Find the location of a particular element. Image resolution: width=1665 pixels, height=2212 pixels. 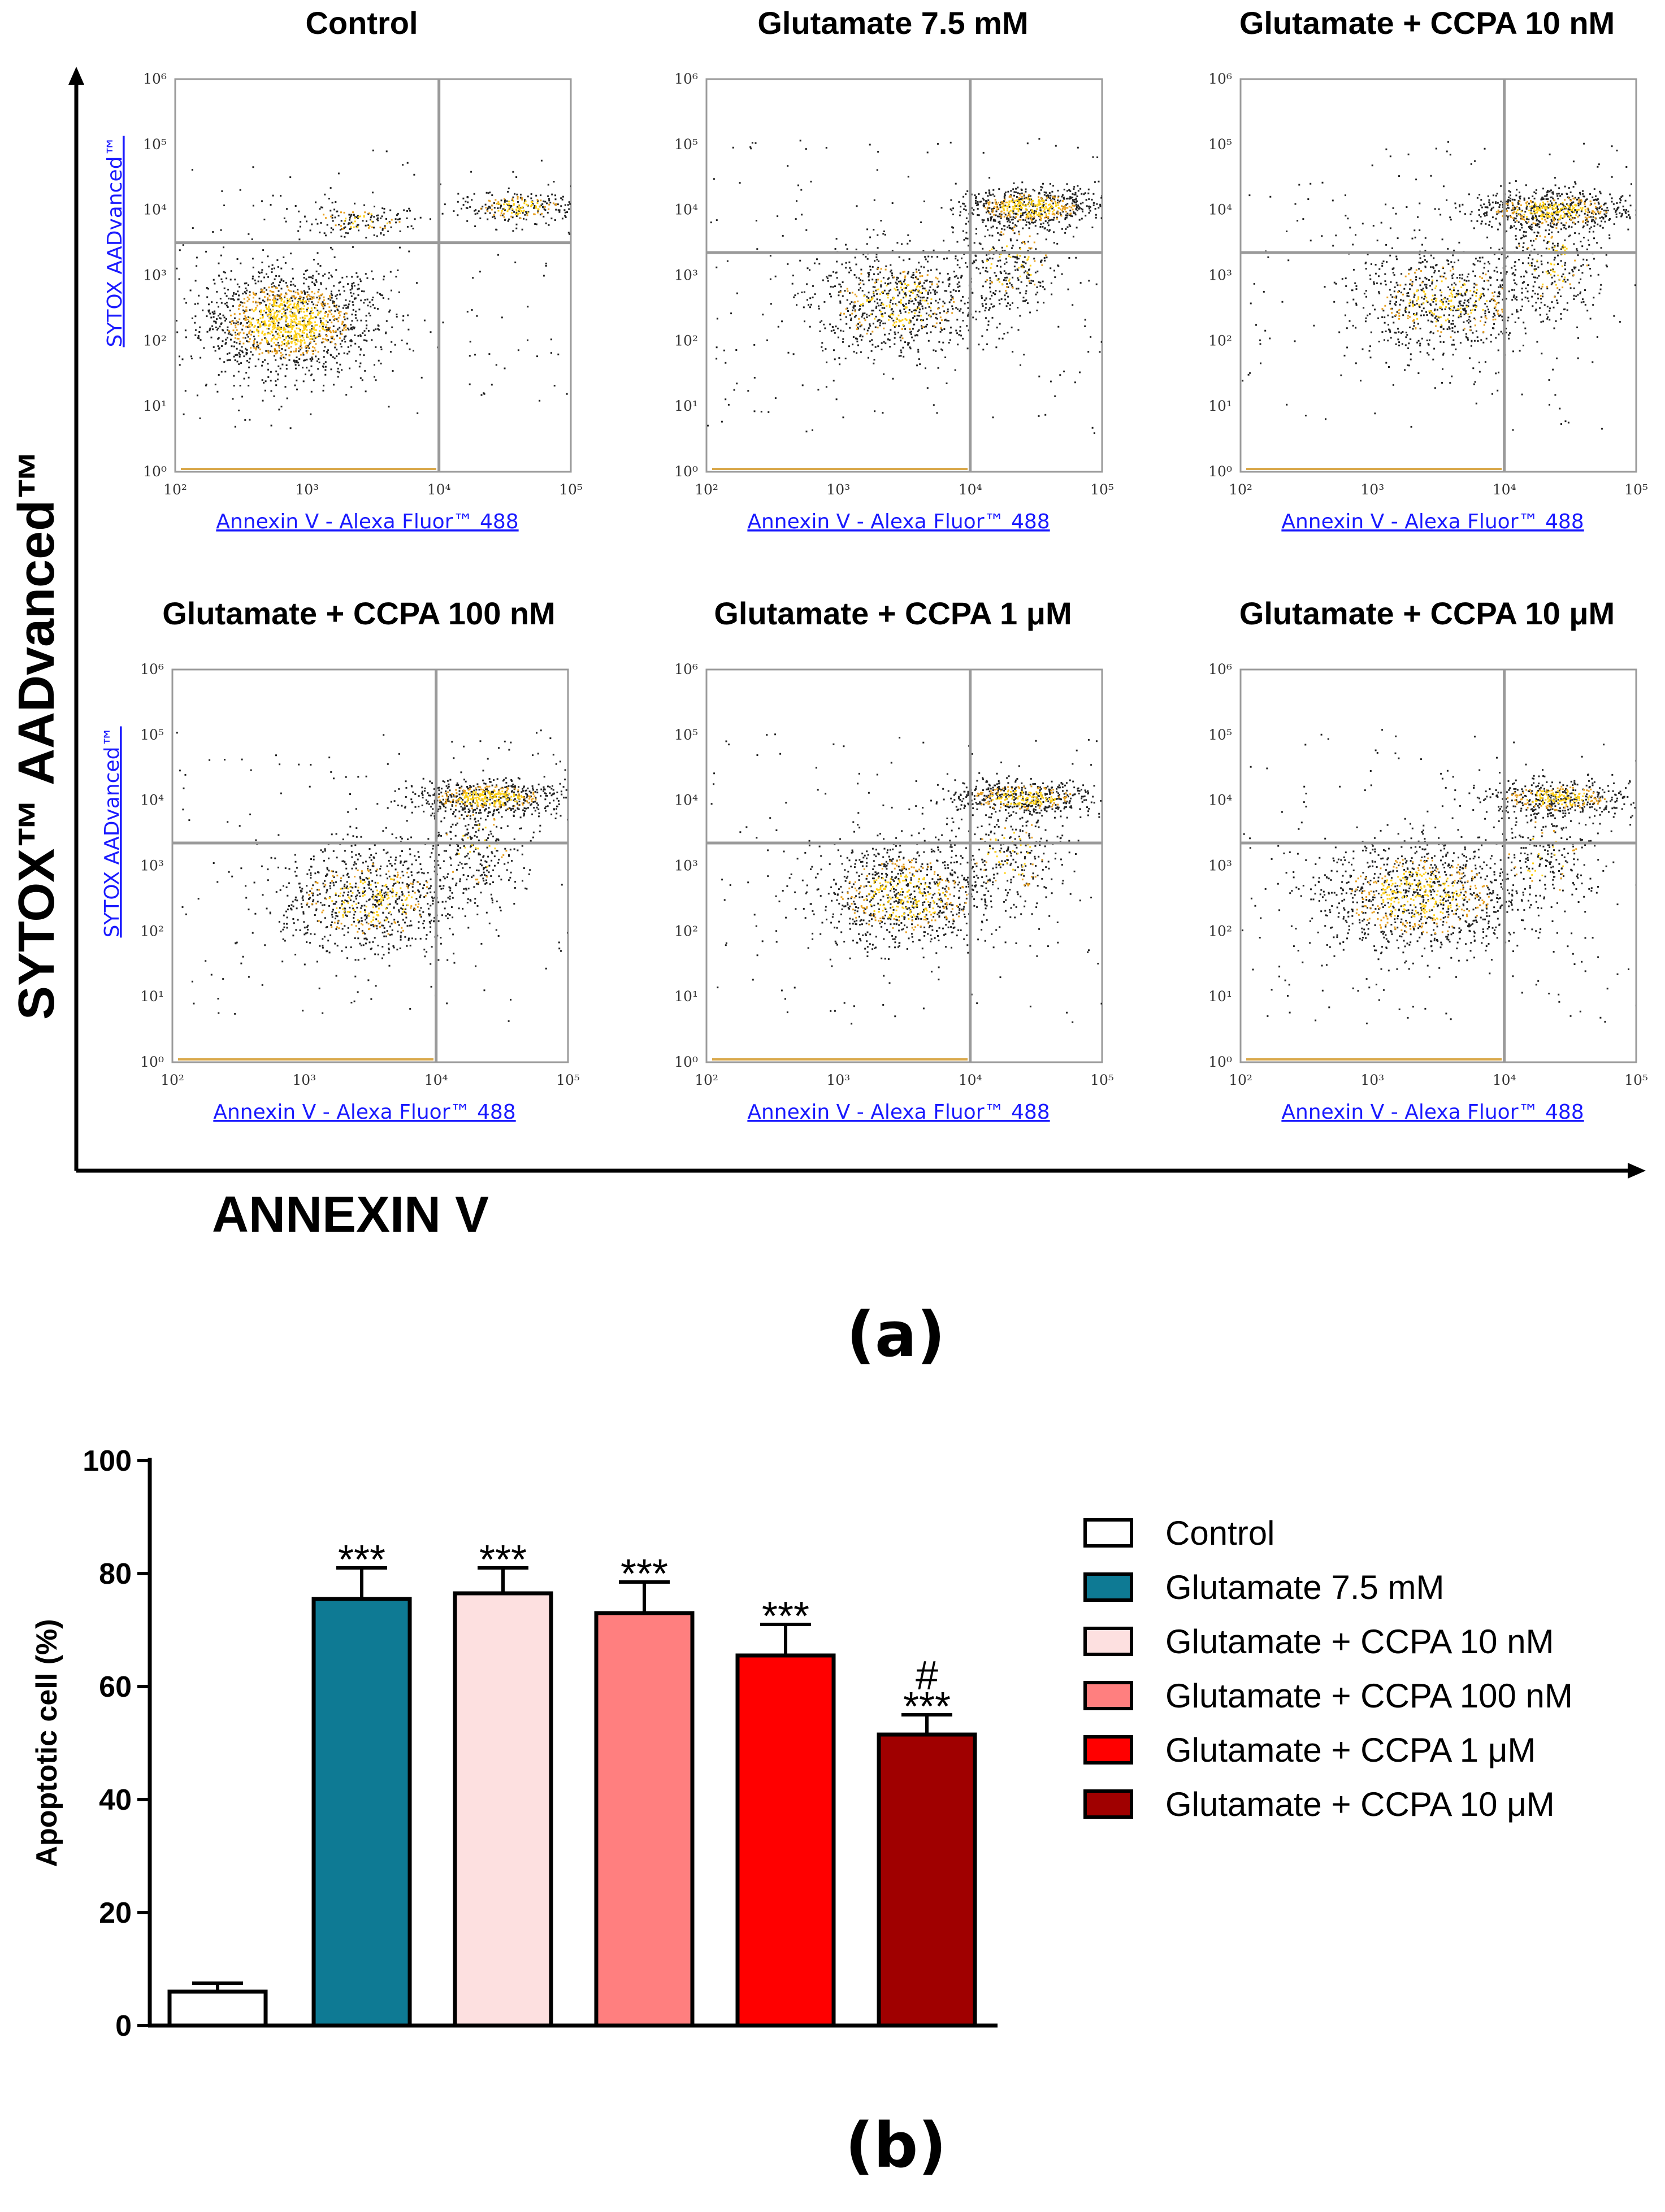

panel-a-label: (a) is located at coordinates (896, 1334).